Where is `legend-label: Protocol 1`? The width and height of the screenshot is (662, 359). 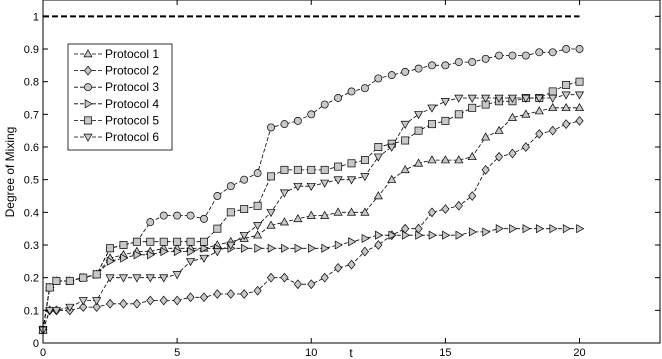
legend-label: Protocol 1 is located at coordinates (132, 54).